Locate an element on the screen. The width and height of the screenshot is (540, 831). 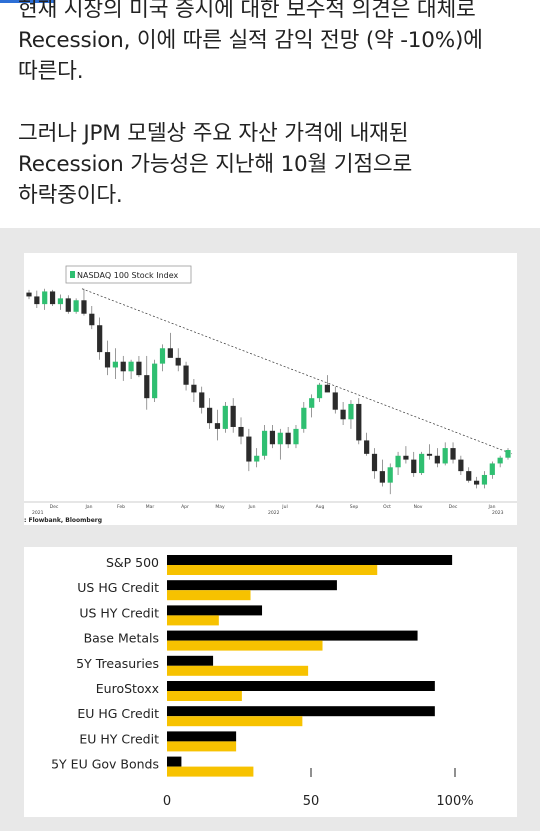
bar-category-label: 5Y EU Gov Bonds is located at coordinates (105, 764).